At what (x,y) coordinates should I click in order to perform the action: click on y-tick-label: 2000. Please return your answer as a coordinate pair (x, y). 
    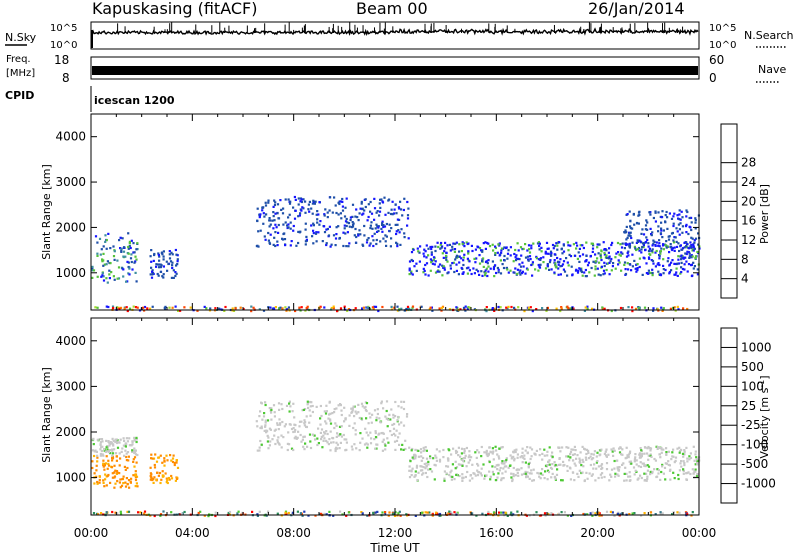
    Looking at the image, I should click on (70, 227).